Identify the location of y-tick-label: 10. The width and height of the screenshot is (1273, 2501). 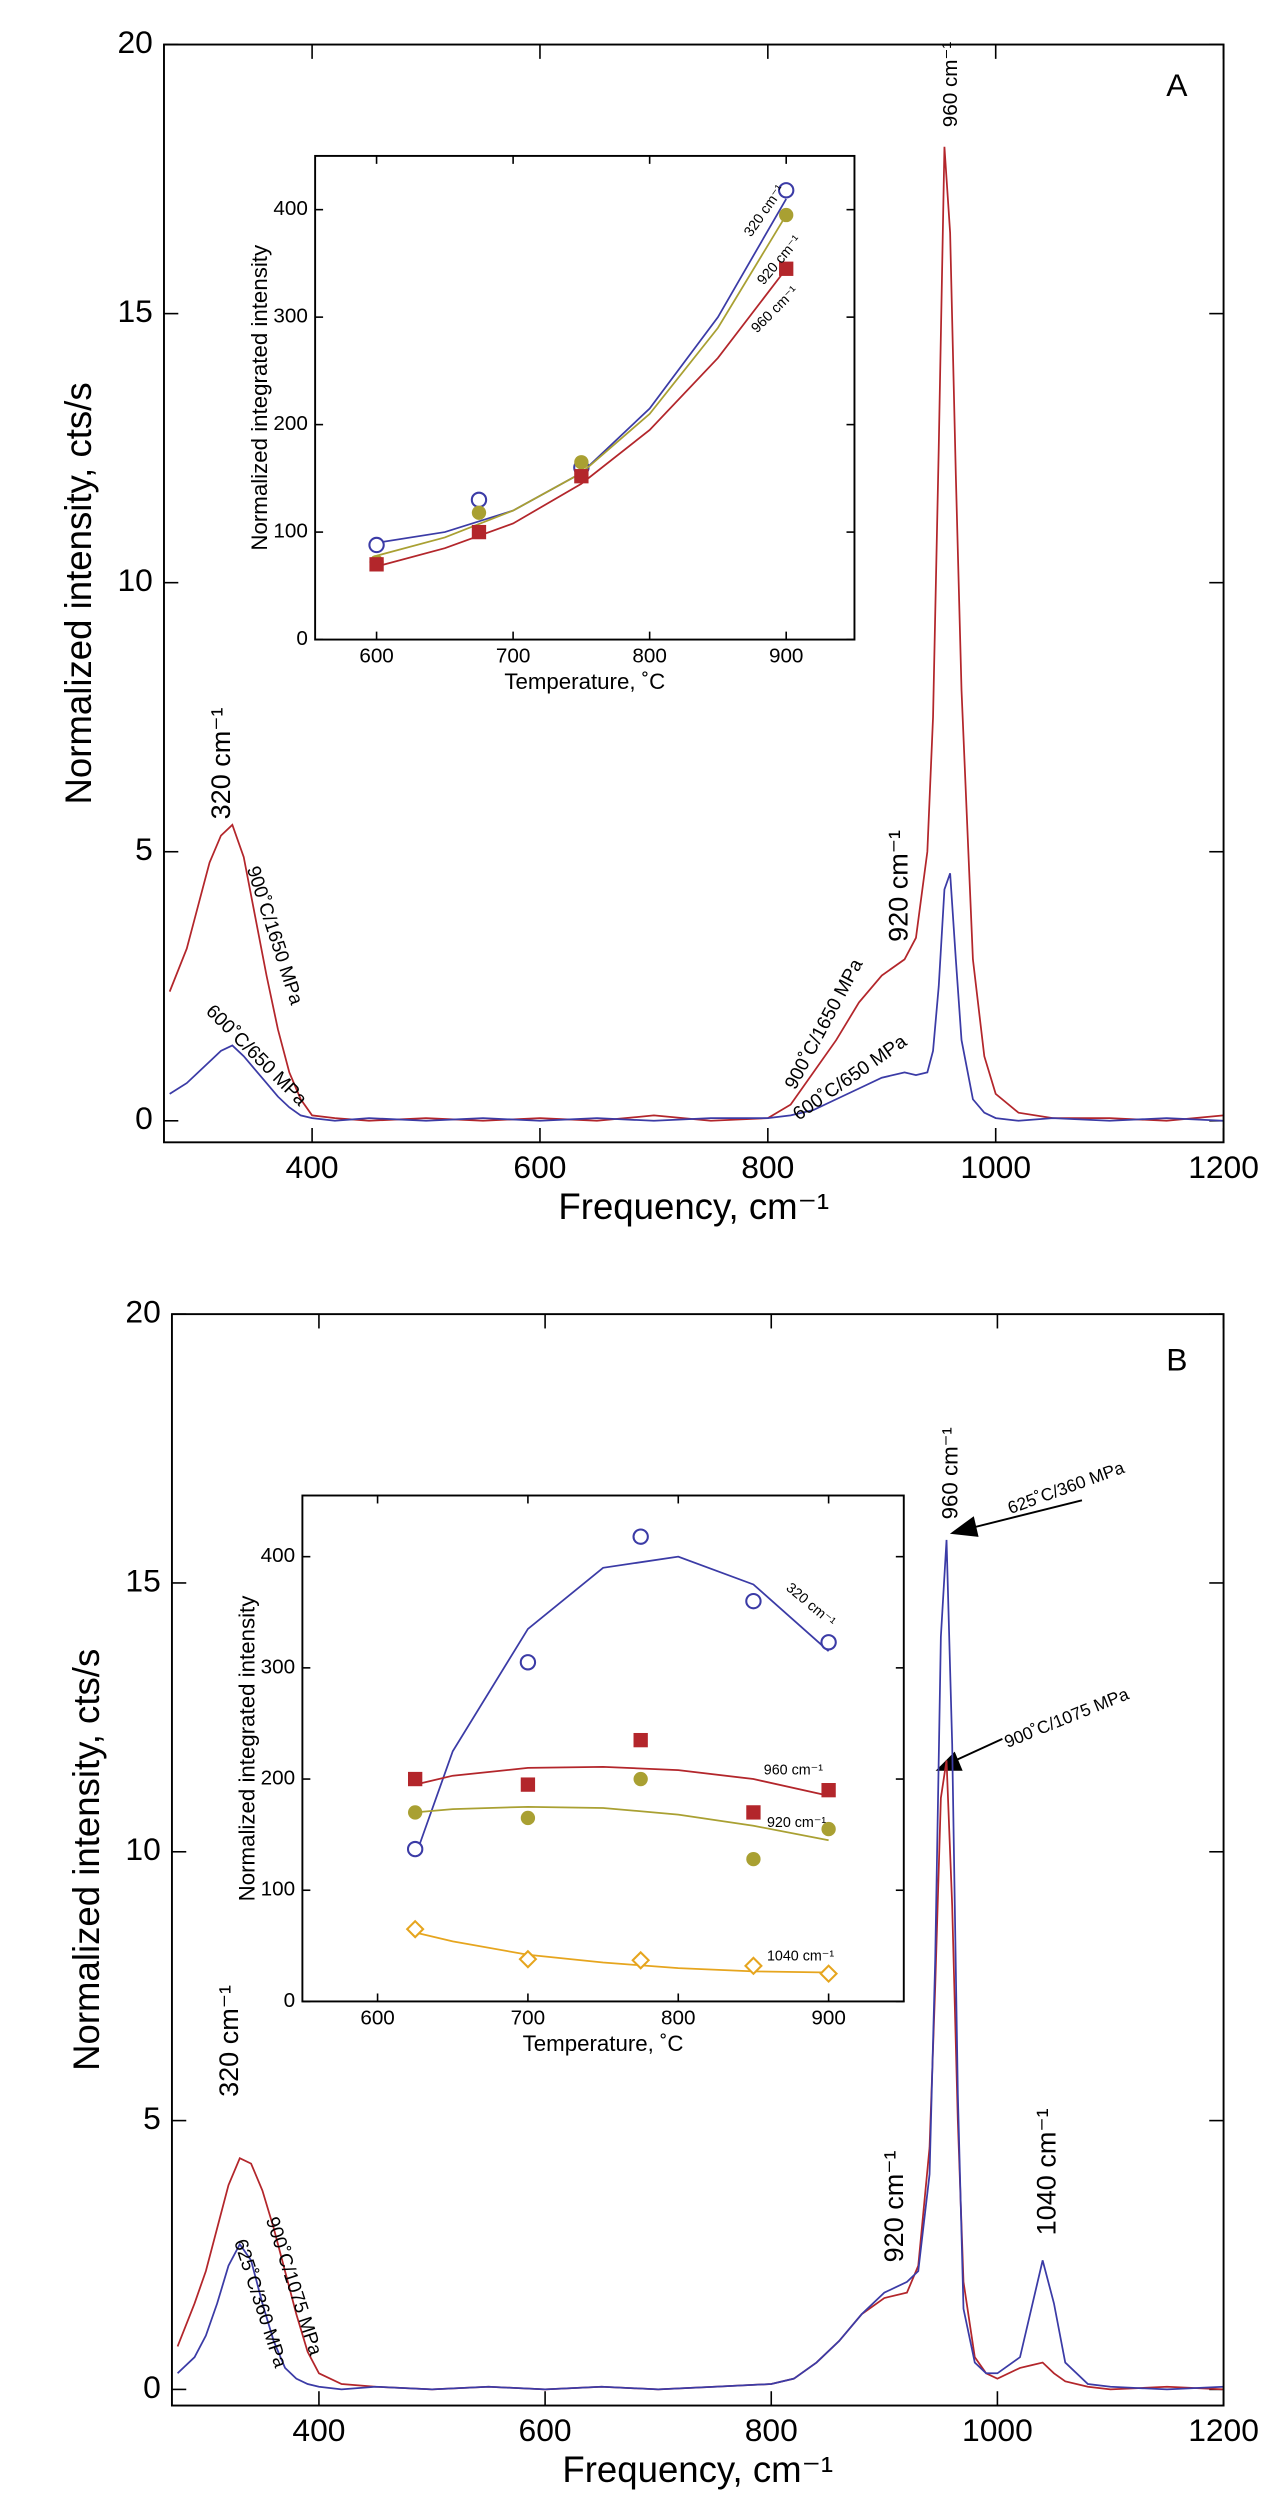
(142, 1849).